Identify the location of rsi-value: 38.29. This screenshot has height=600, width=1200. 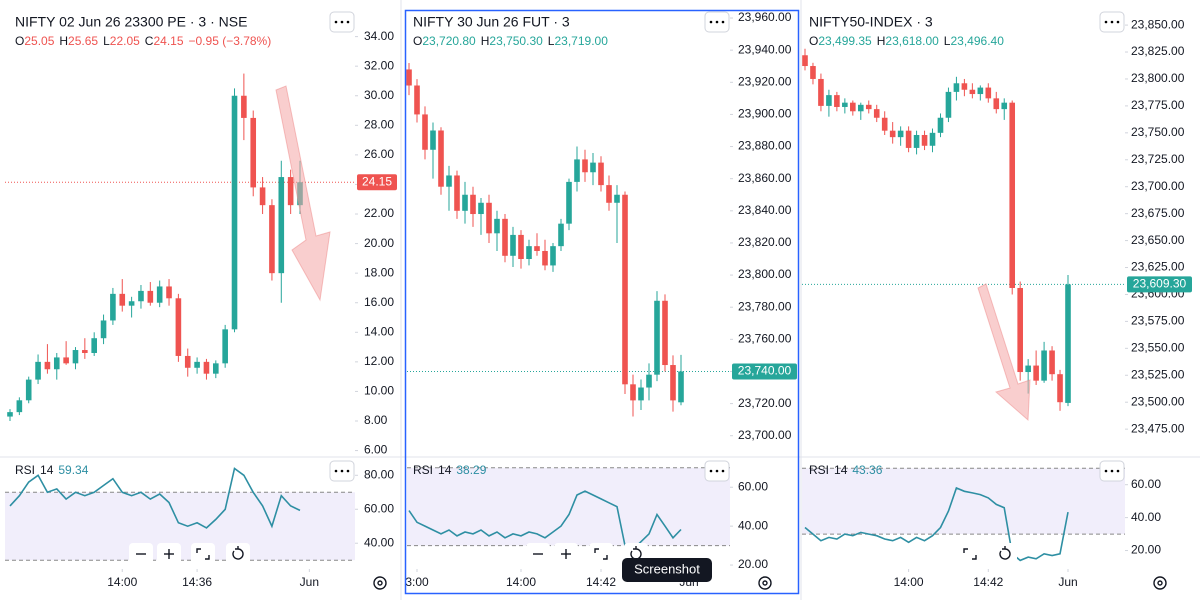
(471, 470).